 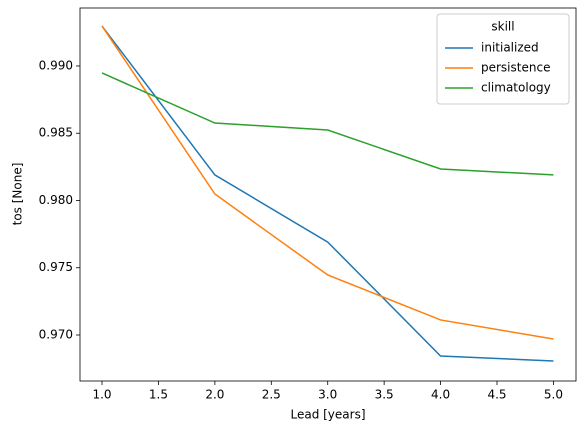 What do you see at coordinates (510, 48) in the screenshot?
I see `legend-label: initialized` at bounding box center [510, 48].